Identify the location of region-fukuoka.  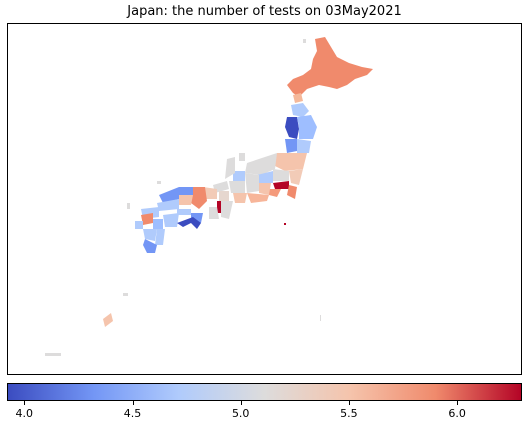
(147, 219).